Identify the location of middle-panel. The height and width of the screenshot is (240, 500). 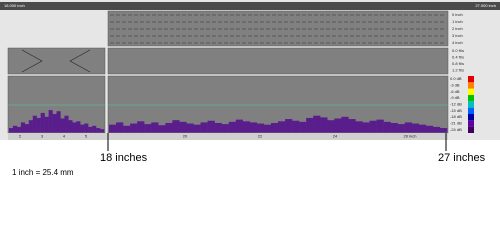
(278, 61).